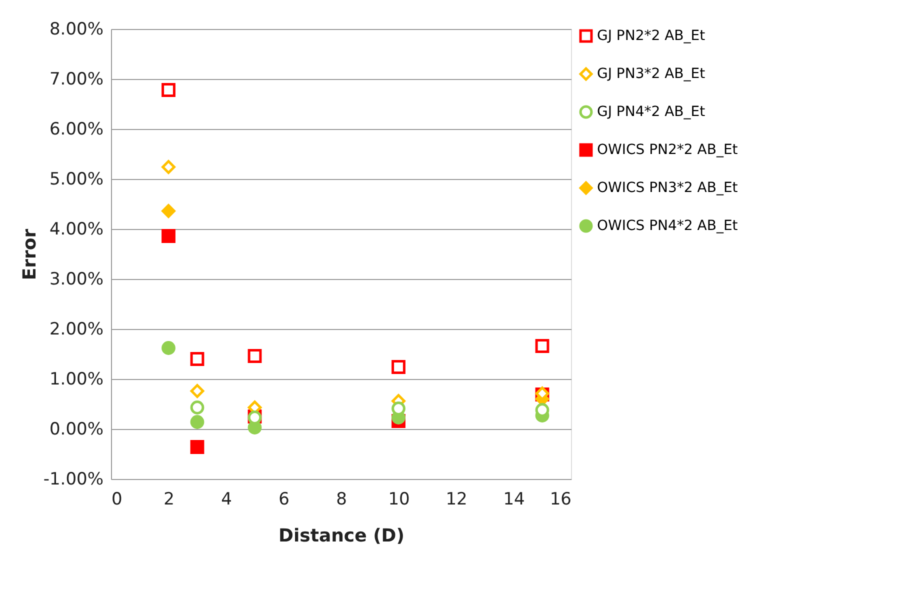  What do you see at coordinates (667, 150) in the screenshot?
I see `legend-label: OWICS PN2*2 AB_Et` at bounding box center [667, 150].